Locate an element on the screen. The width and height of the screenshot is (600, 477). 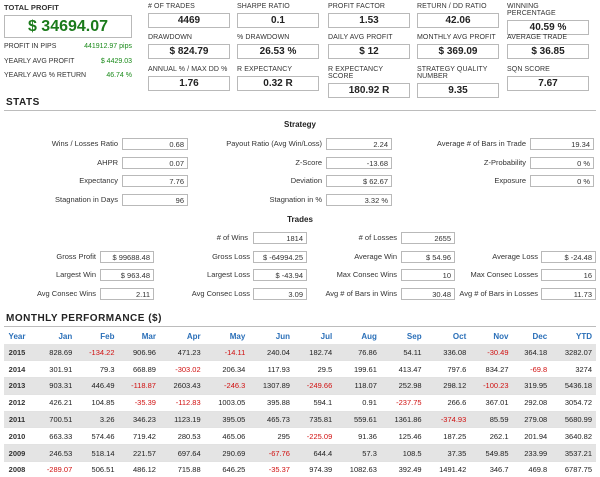
trade-value: 3.09 is located at coordinates (280, 294).